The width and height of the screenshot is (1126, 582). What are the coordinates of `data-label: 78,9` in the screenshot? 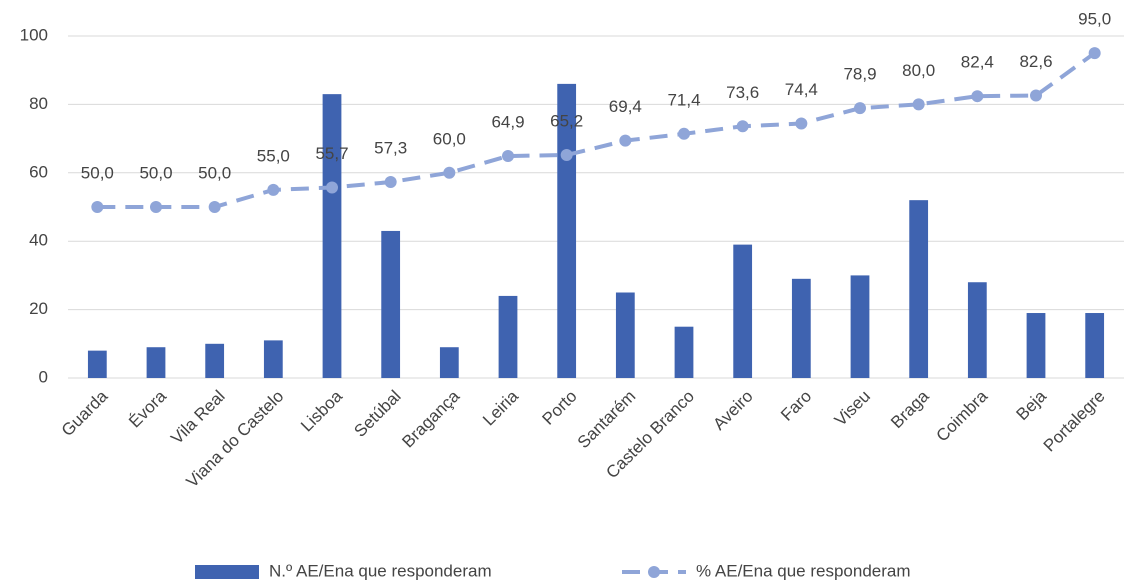 It's located at (859, 74).